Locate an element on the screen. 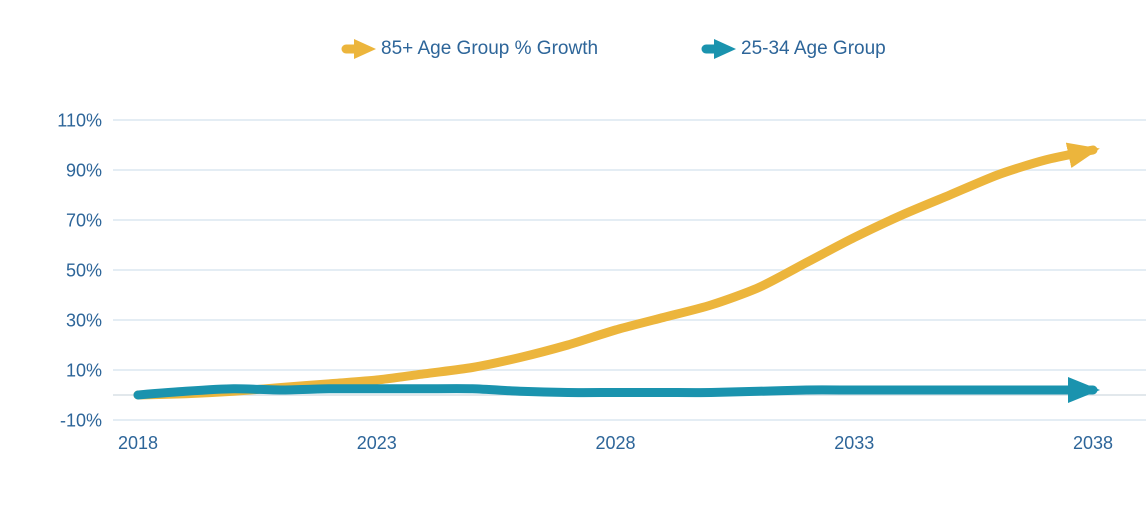 The height and width of the screenshot is (511, 1146). x-tick-label: 2023 is located at coordinates (377, 443).